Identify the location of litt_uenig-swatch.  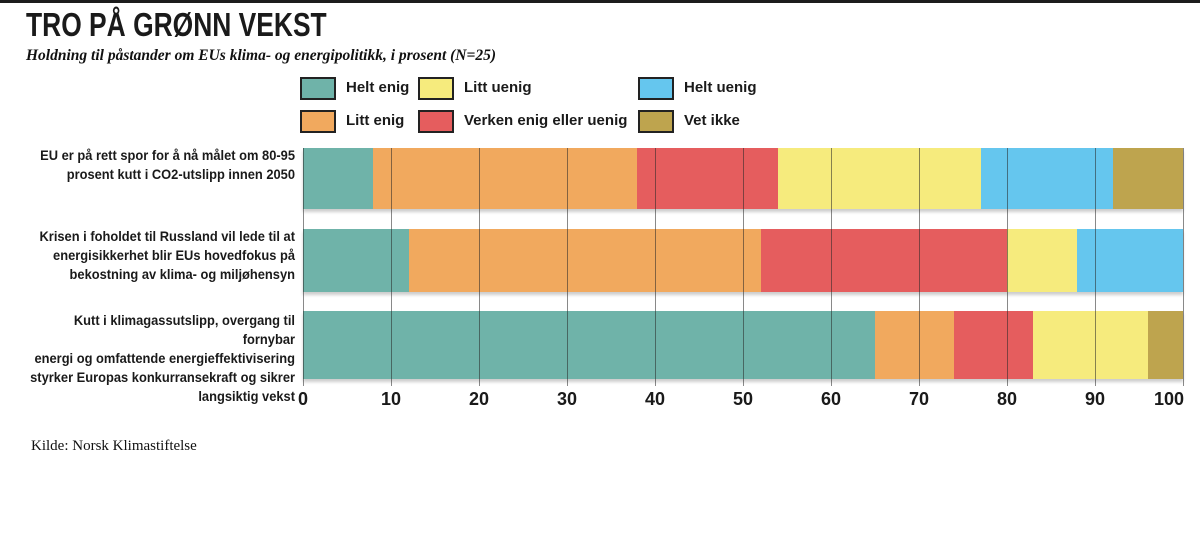
(436, 88).